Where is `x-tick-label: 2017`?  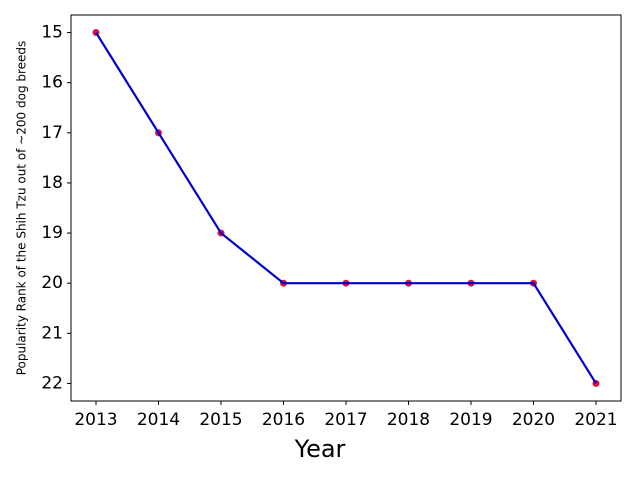 x-tick-label: 2017 is located at coordinates (345, 420).